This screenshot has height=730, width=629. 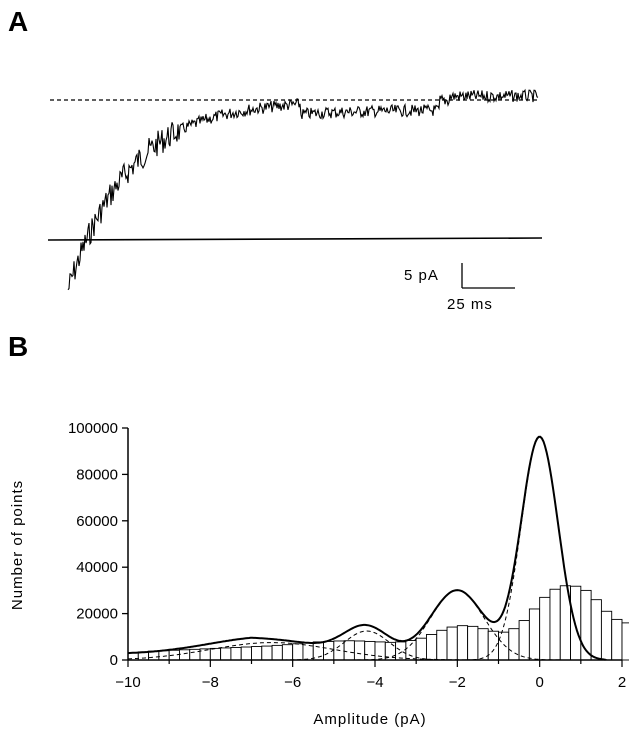 I want to click on x-tick-label: −6, so click(x=292, y=682).